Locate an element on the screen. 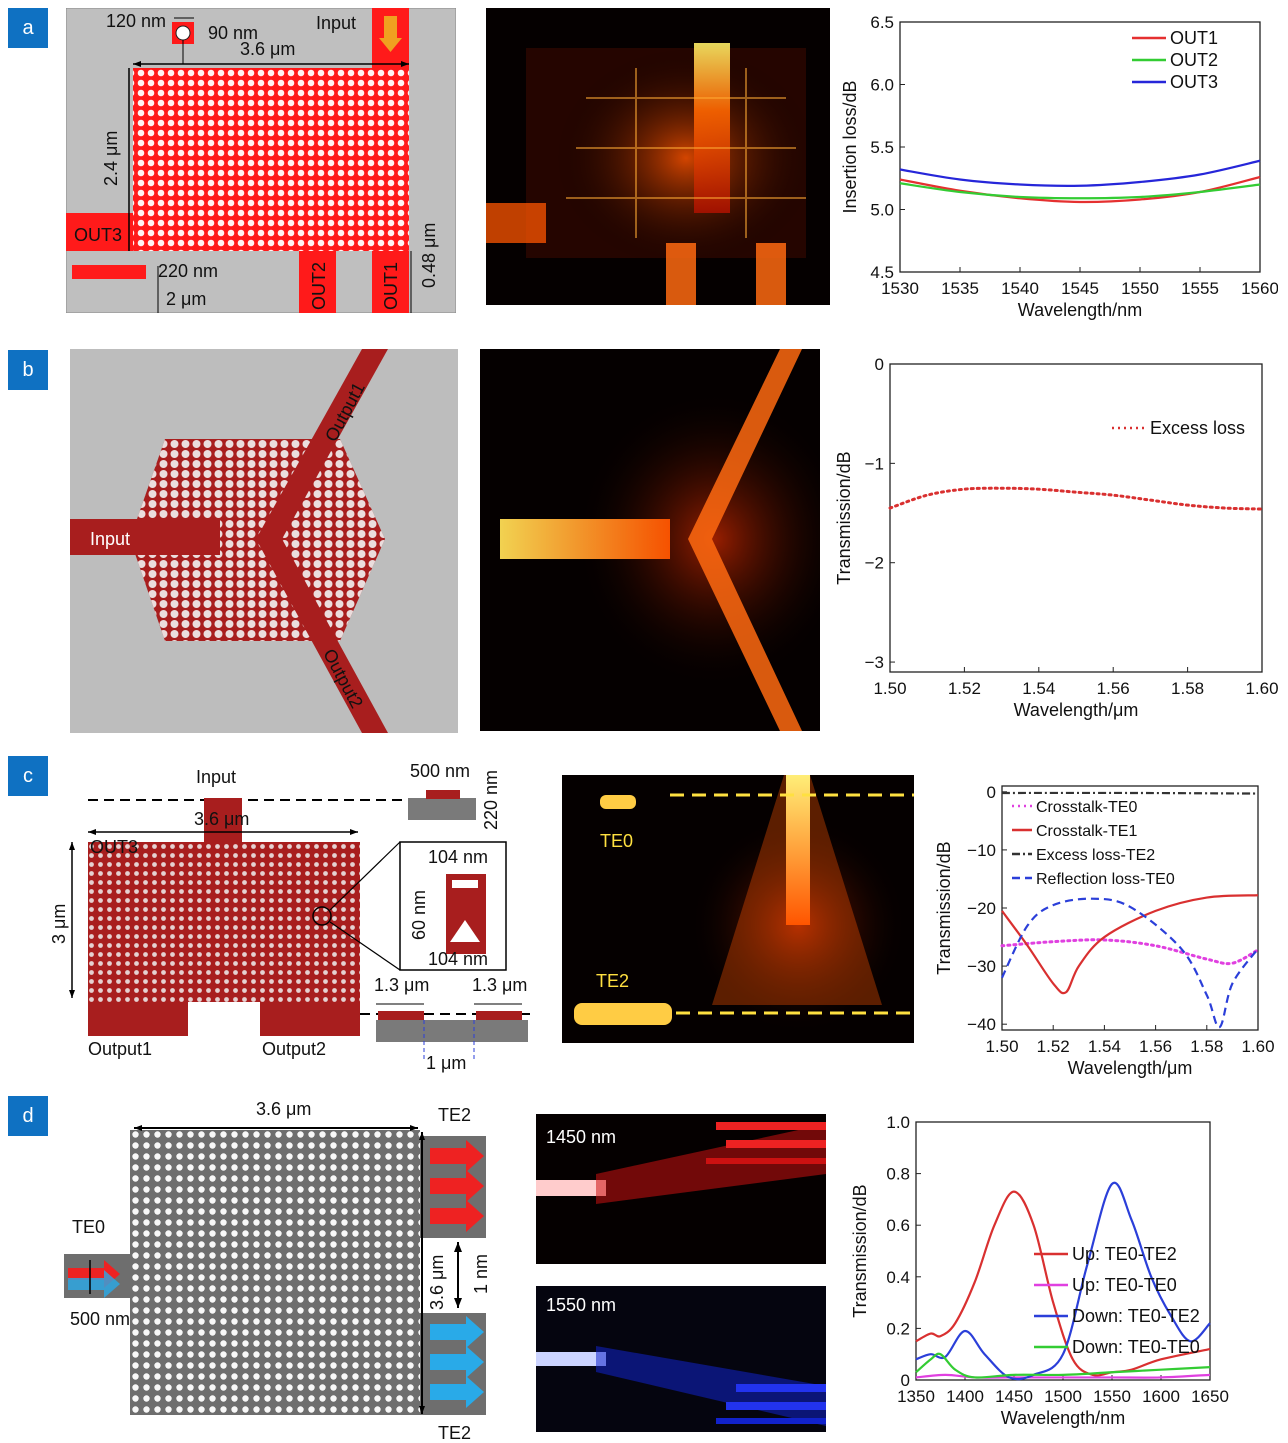 The image size is (1288, 1443). panel-d-schematic is located at coordinates (275, 1270).